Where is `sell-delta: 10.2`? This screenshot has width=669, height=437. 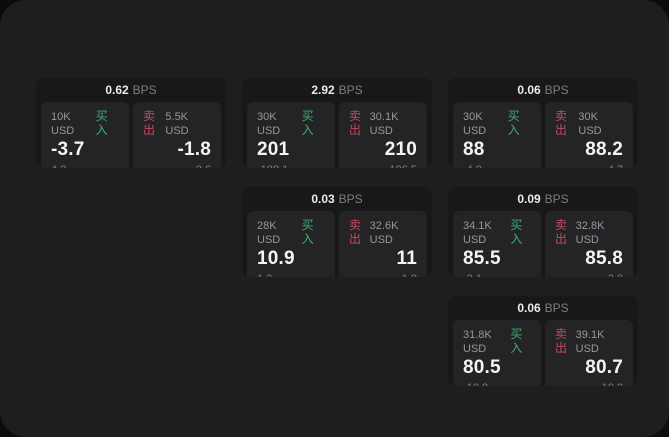 sell-delta: 10.2 is located at coordinates (589, 384).